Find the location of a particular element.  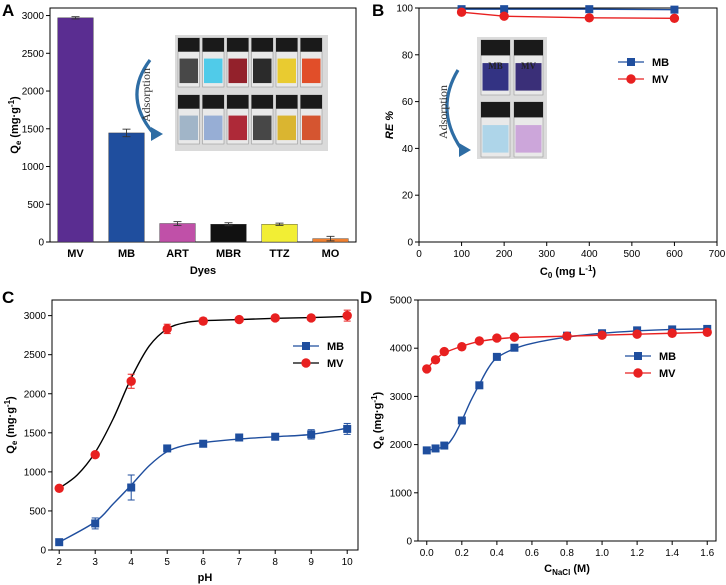

y-tick-label: 4000 is located at coordinates (401, 349).